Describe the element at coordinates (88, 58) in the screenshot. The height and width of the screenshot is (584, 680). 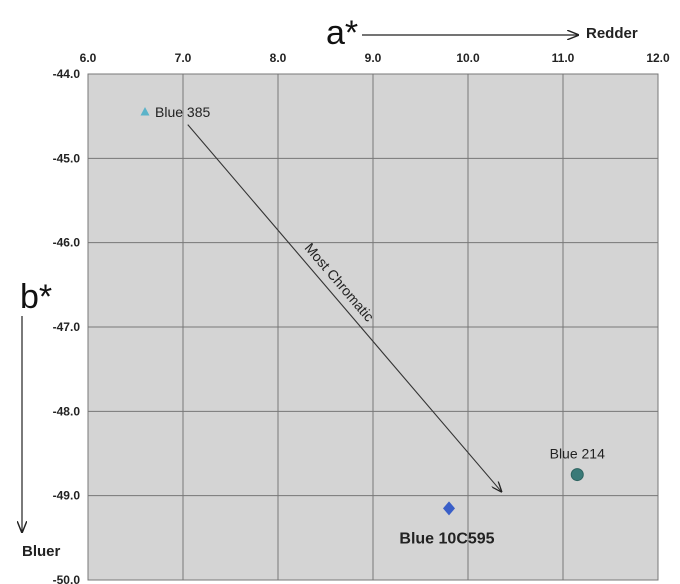
I see `x-tick-label: 6.0` at that location.